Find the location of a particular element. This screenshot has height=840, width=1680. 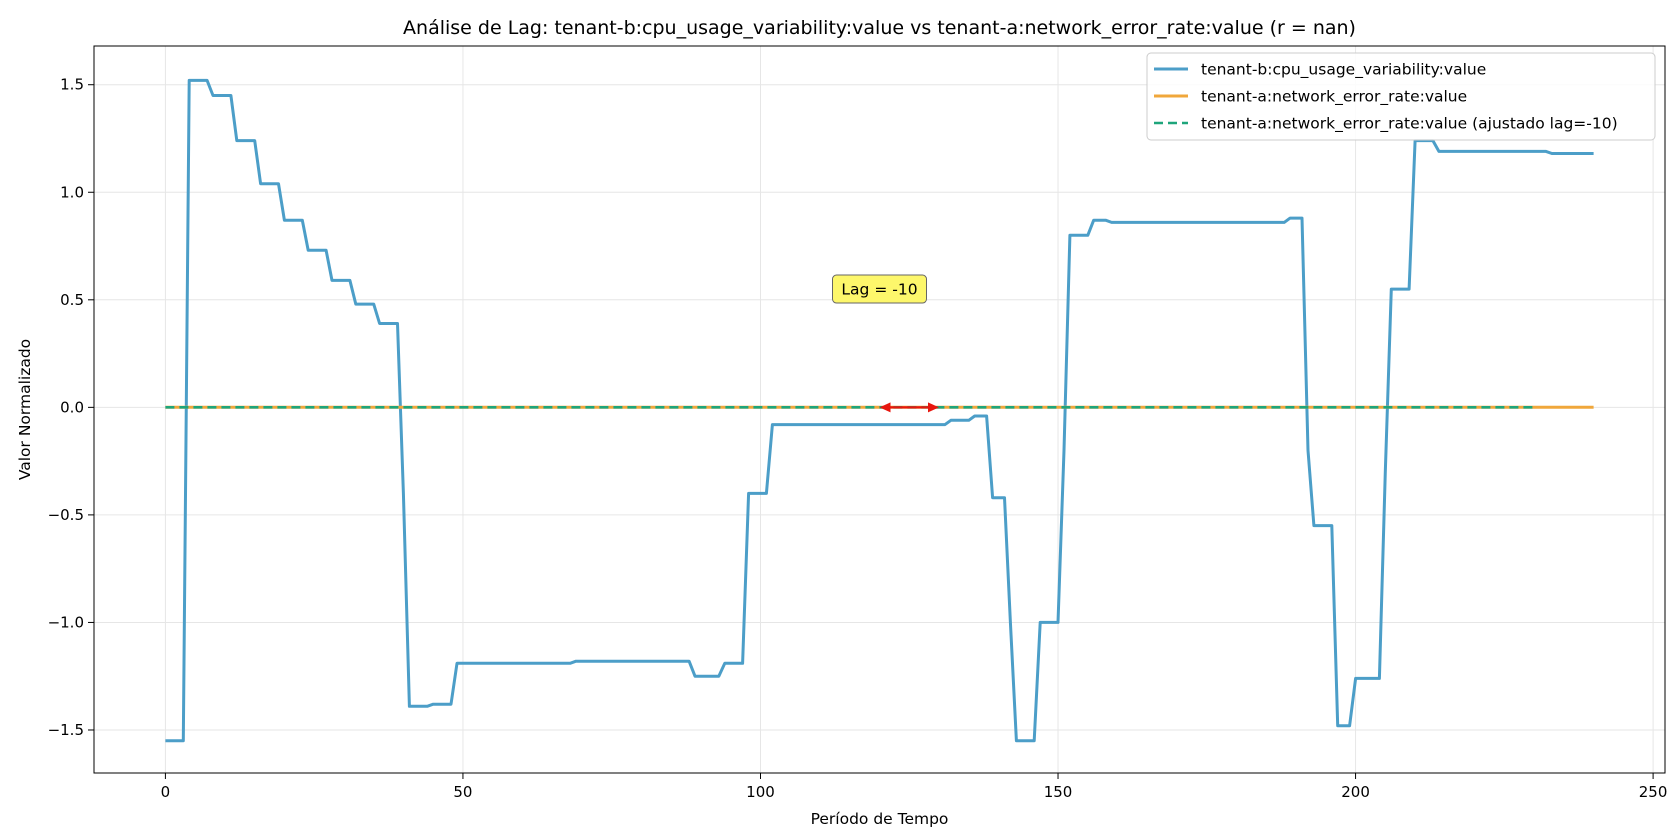

x-tick-label: 250 is located at coordinates (1653, 792).